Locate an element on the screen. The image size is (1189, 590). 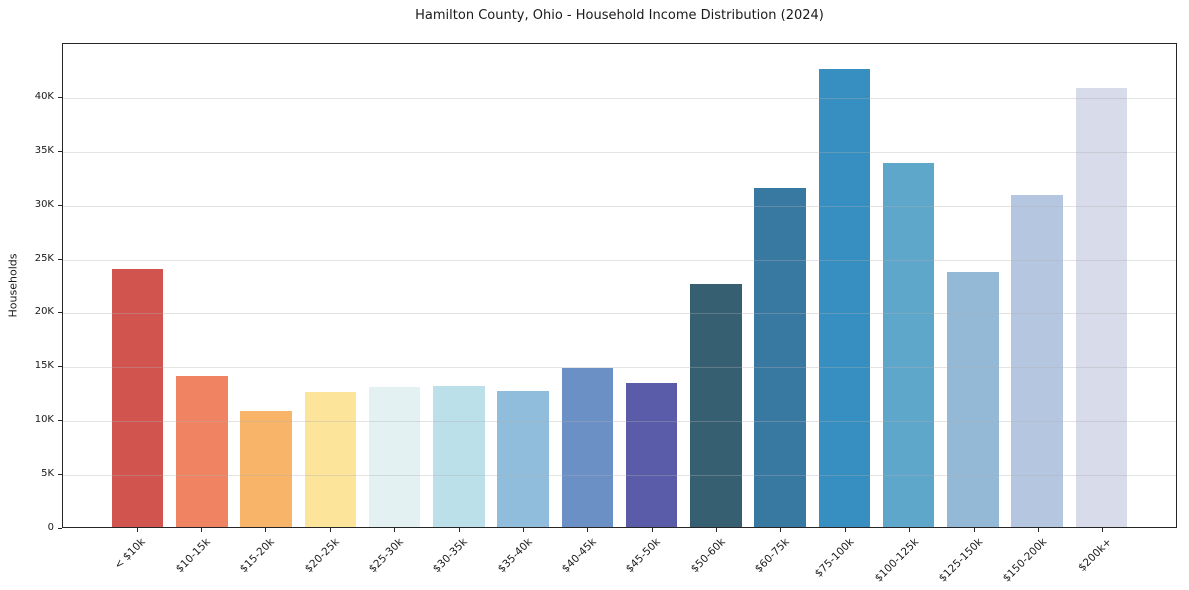
gridline-35K is located at coordinates (619, 152).